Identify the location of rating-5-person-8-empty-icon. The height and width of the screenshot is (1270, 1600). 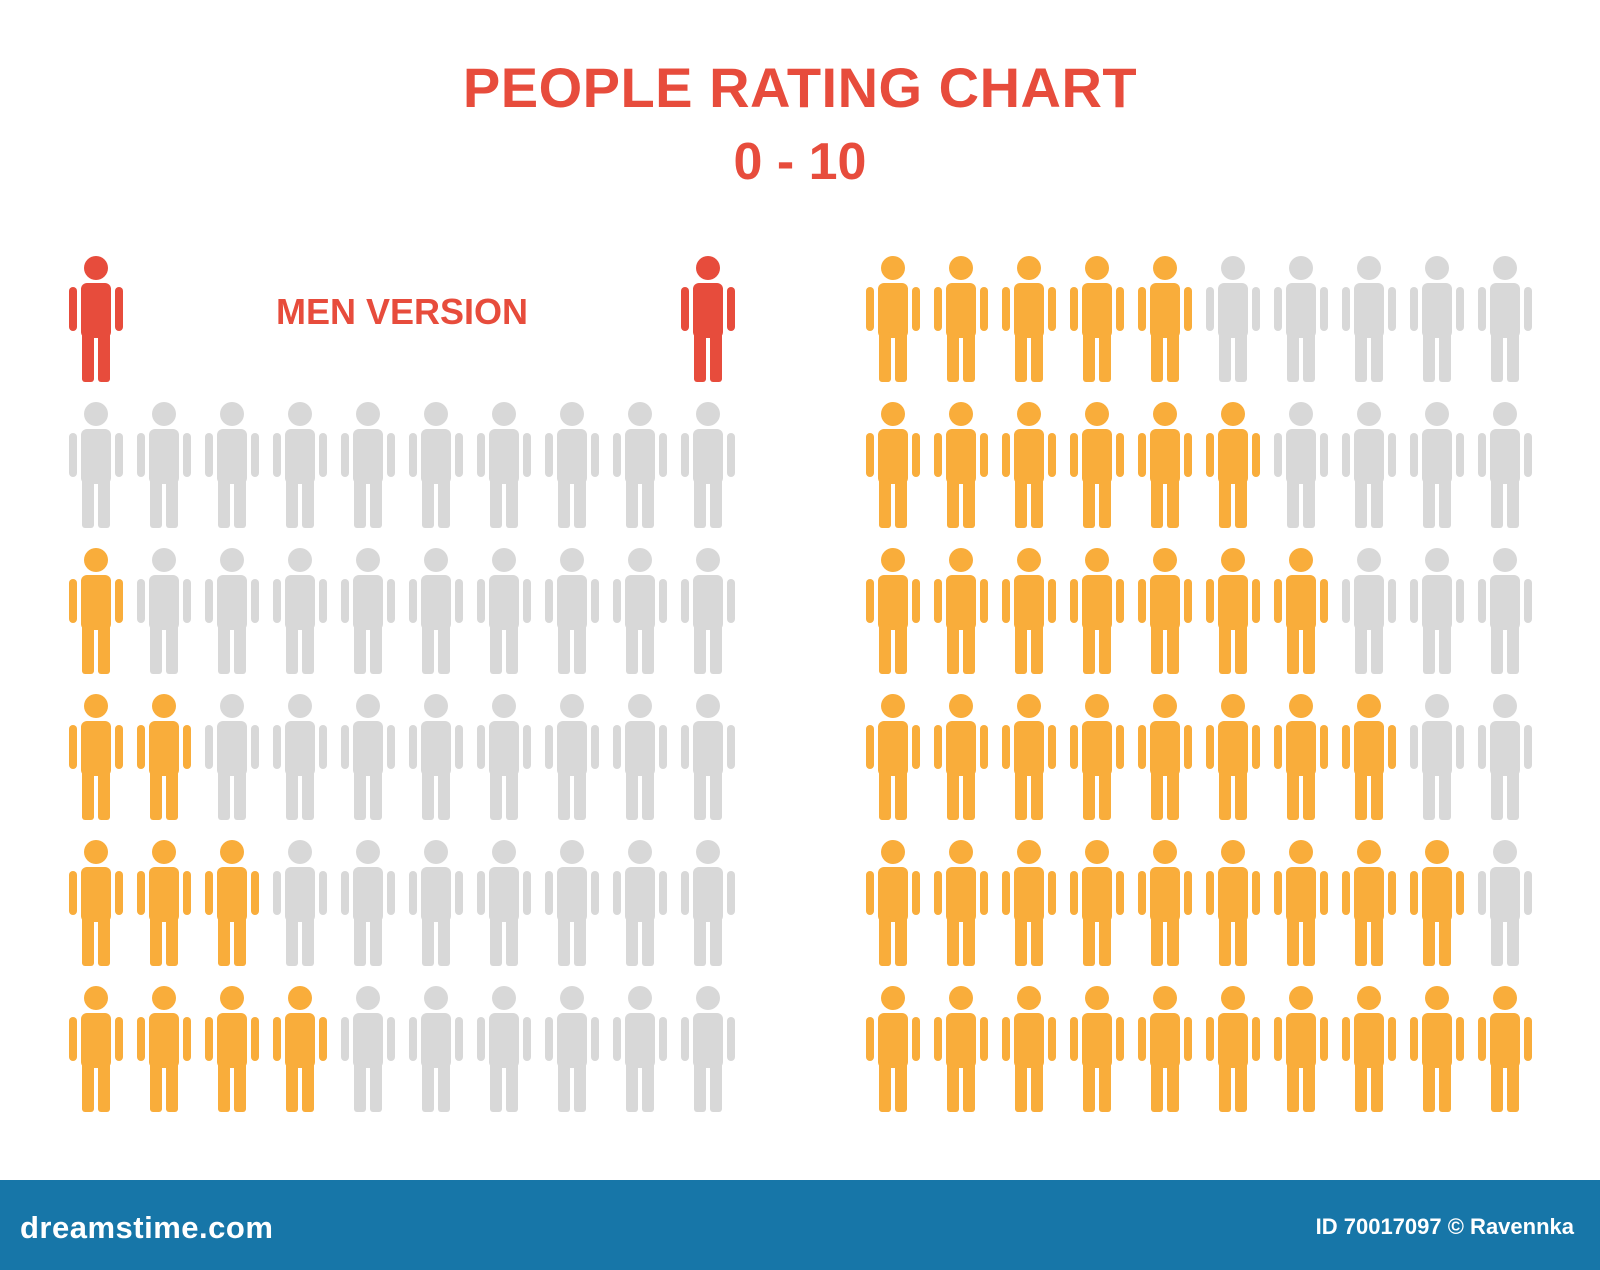
(1369, 319).